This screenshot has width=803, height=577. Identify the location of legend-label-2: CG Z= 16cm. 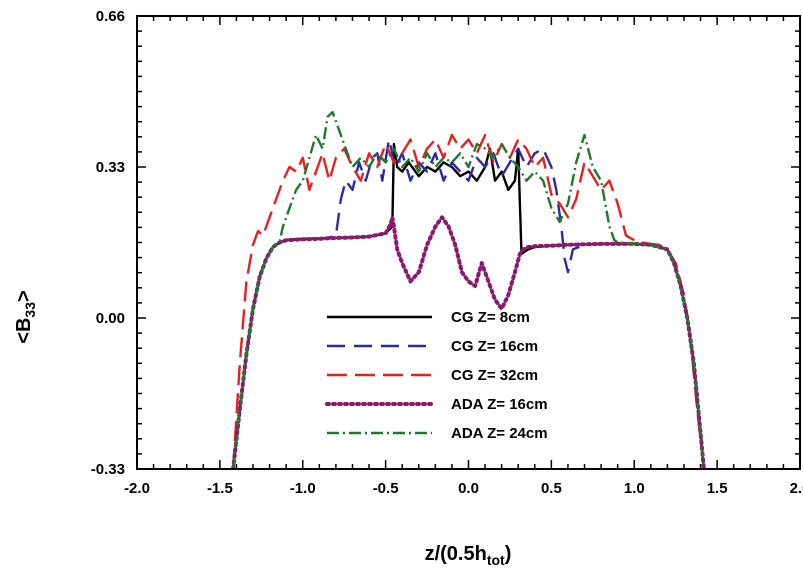
(494, 346).